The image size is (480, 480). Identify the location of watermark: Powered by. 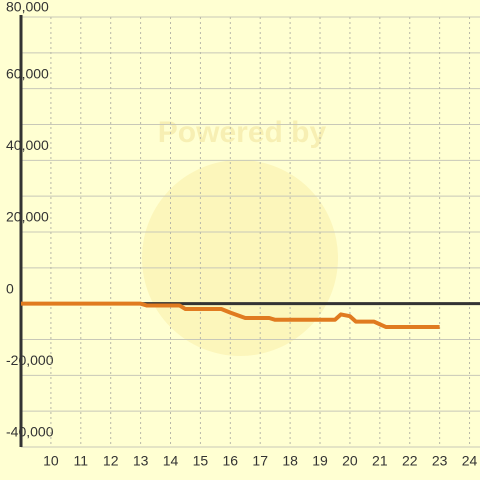
(242, 132).